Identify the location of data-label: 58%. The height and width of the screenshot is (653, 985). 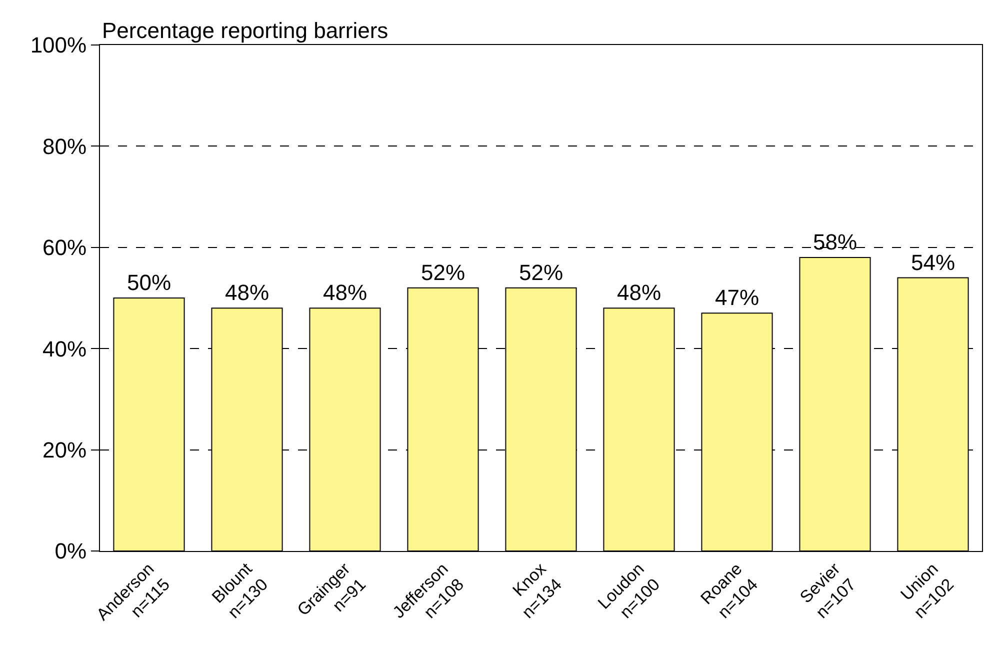
(835, 242).